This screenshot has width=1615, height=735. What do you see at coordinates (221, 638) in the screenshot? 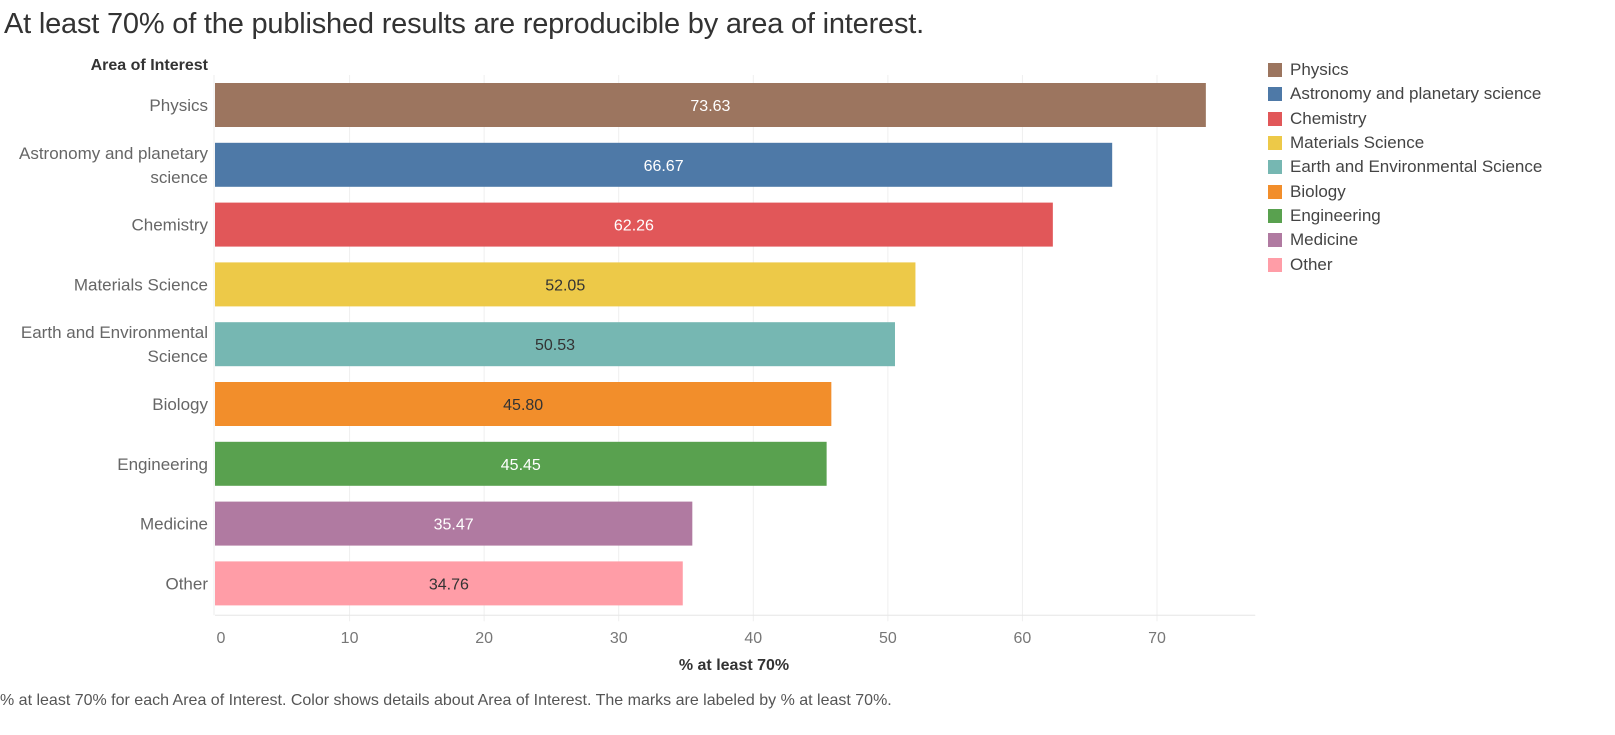
I see `x-tick-label: 0` at bounding box center [221, 638].